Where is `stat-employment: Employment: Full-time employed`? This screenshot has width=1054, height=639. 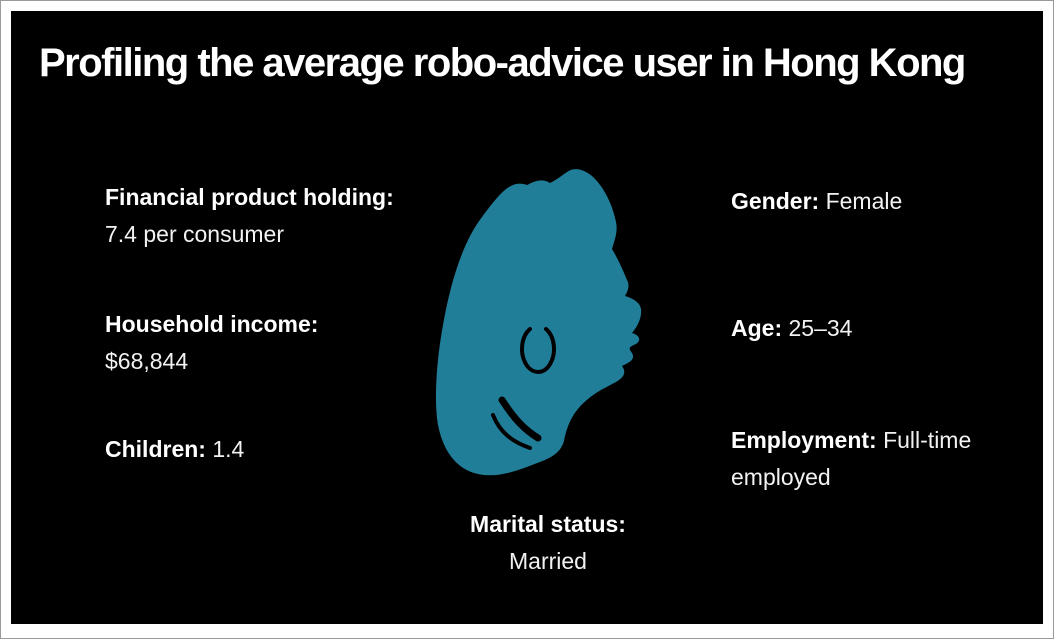
stat-employment: Employment: Full-time employed is located at coordinates (860, 459).